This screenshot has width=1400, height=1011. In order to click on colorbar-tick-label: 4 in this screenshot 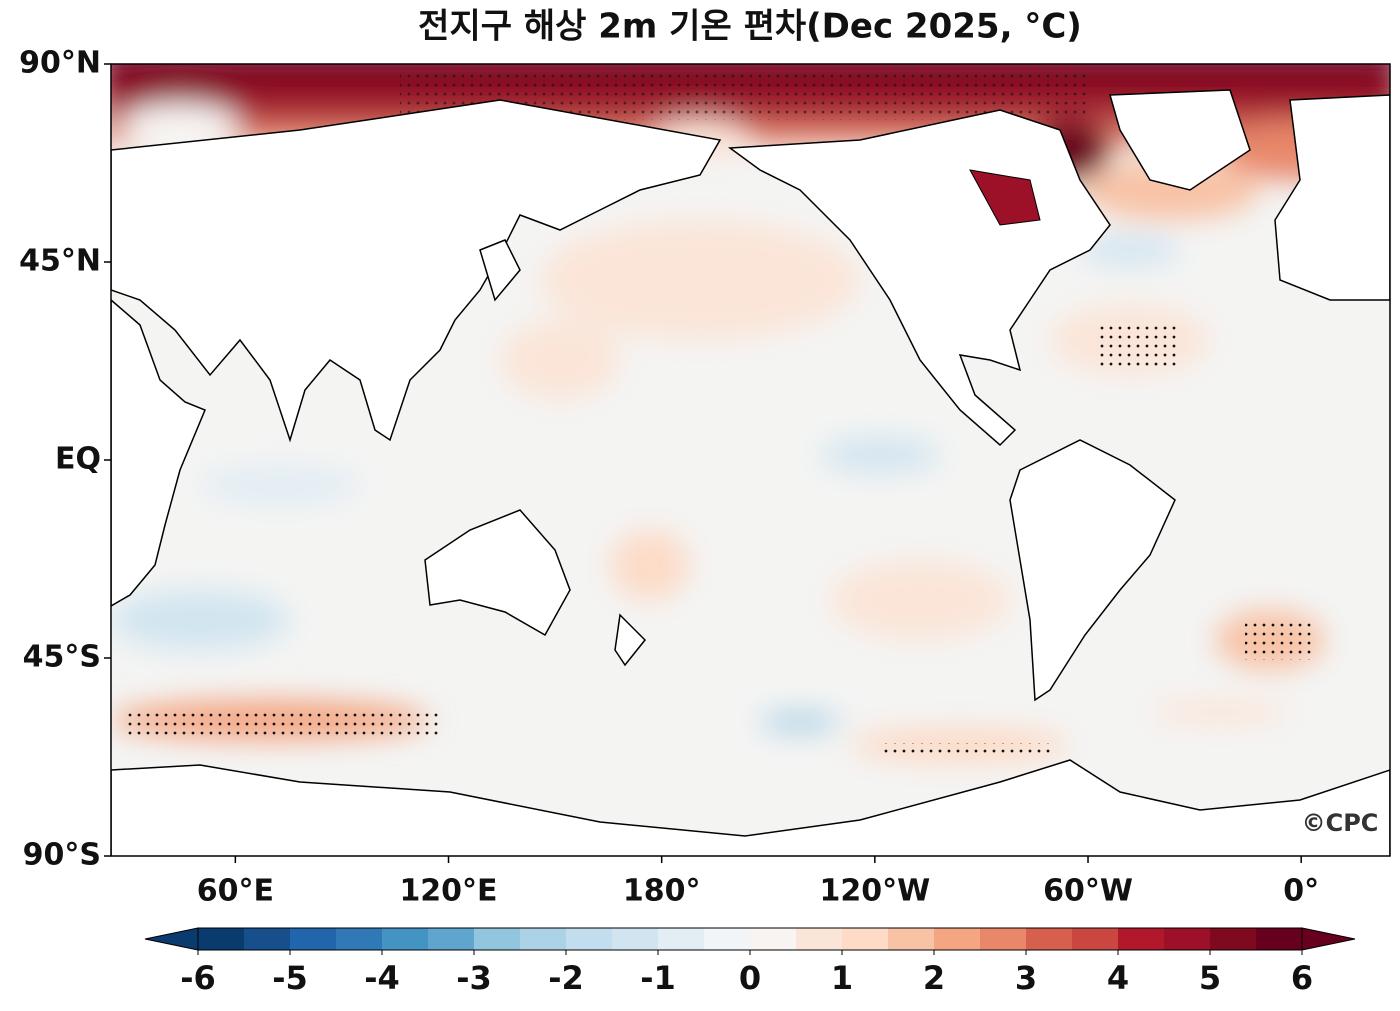, I will do `click(1118, 978)`.